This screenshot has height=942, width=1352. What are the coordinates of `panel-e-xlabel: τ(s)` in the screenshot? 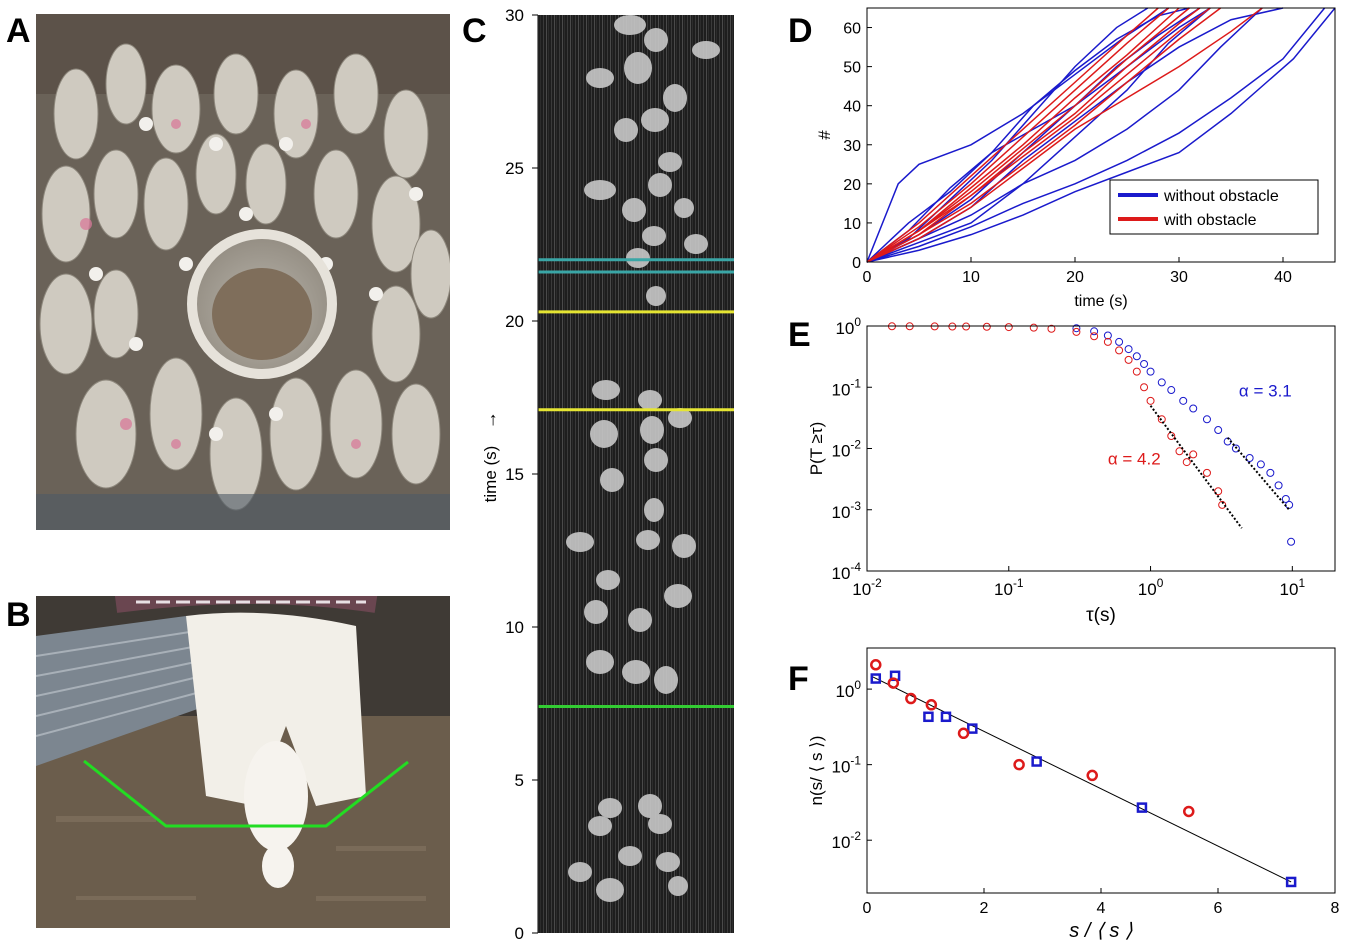 It's located at (1101, 615).